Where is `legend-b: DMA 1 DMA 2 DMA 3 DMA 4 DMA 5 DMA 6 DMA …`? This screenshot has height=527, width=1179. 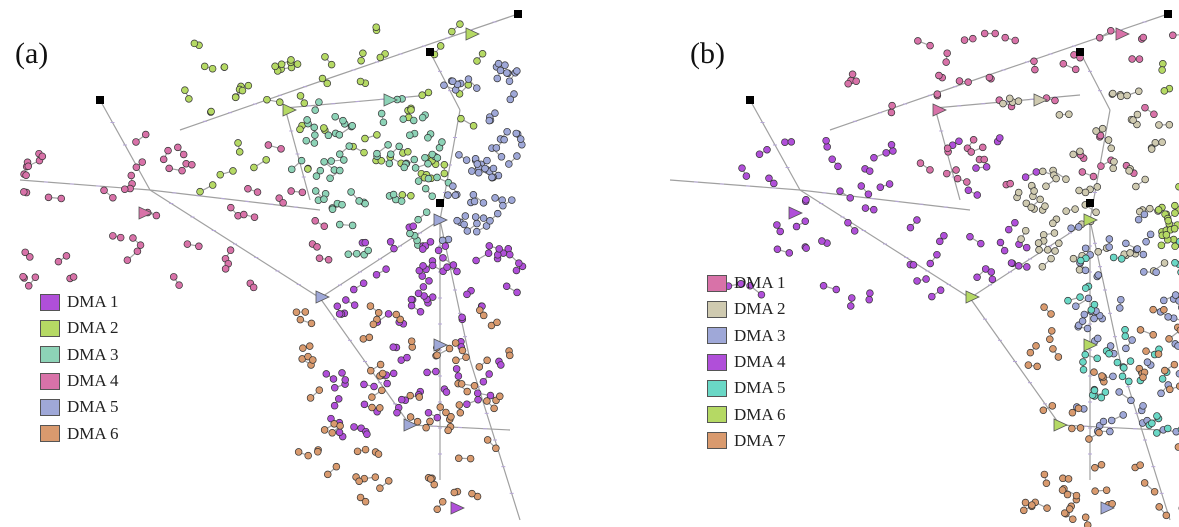 legend-b: DMA 1 DMA 2 DMA 3 DMA 4 DMA 5 DMA 6 DMA … is located at coordinates (746, 362).